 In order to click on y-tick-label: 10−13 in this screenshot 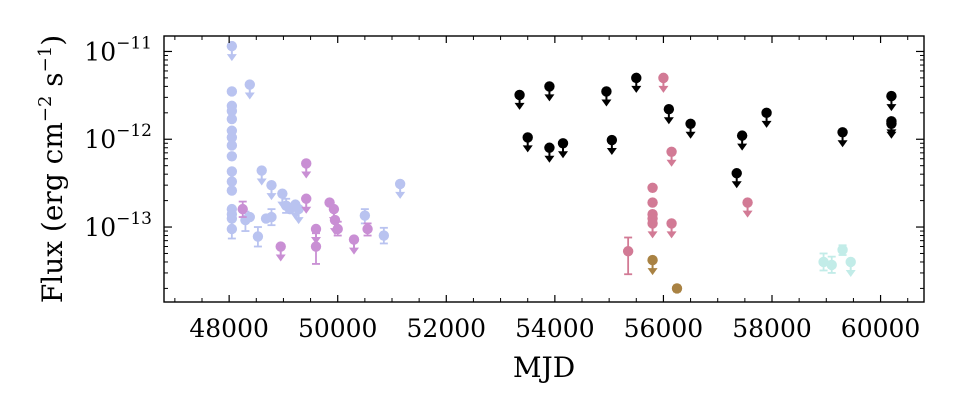, I will do `click(118, 225)`.